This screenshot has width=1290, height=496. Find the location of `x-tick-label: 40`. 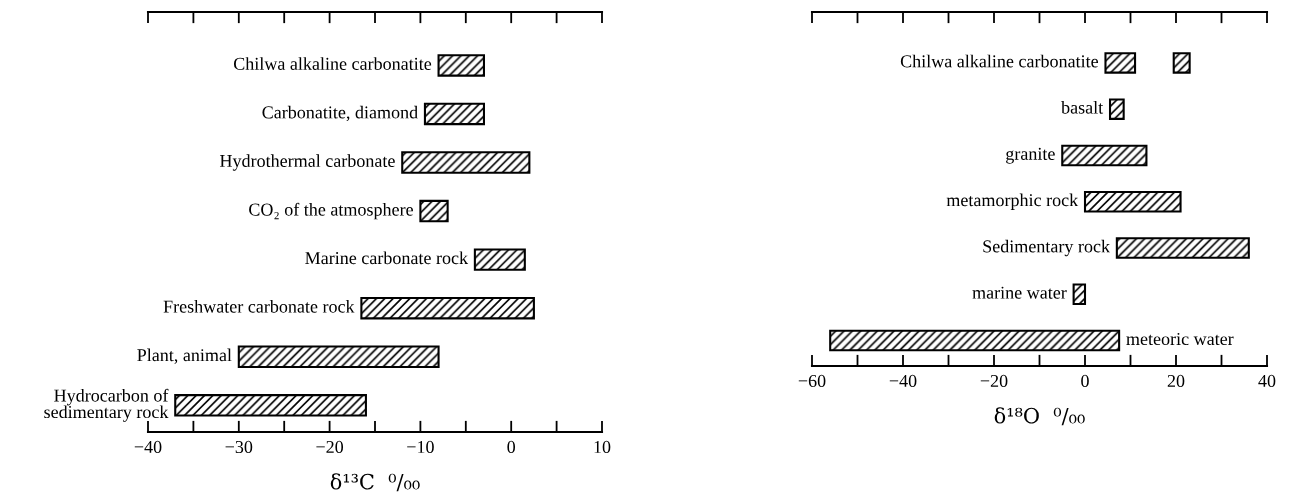

x-tick-label: 40 is located at coordinates (1267, 381).